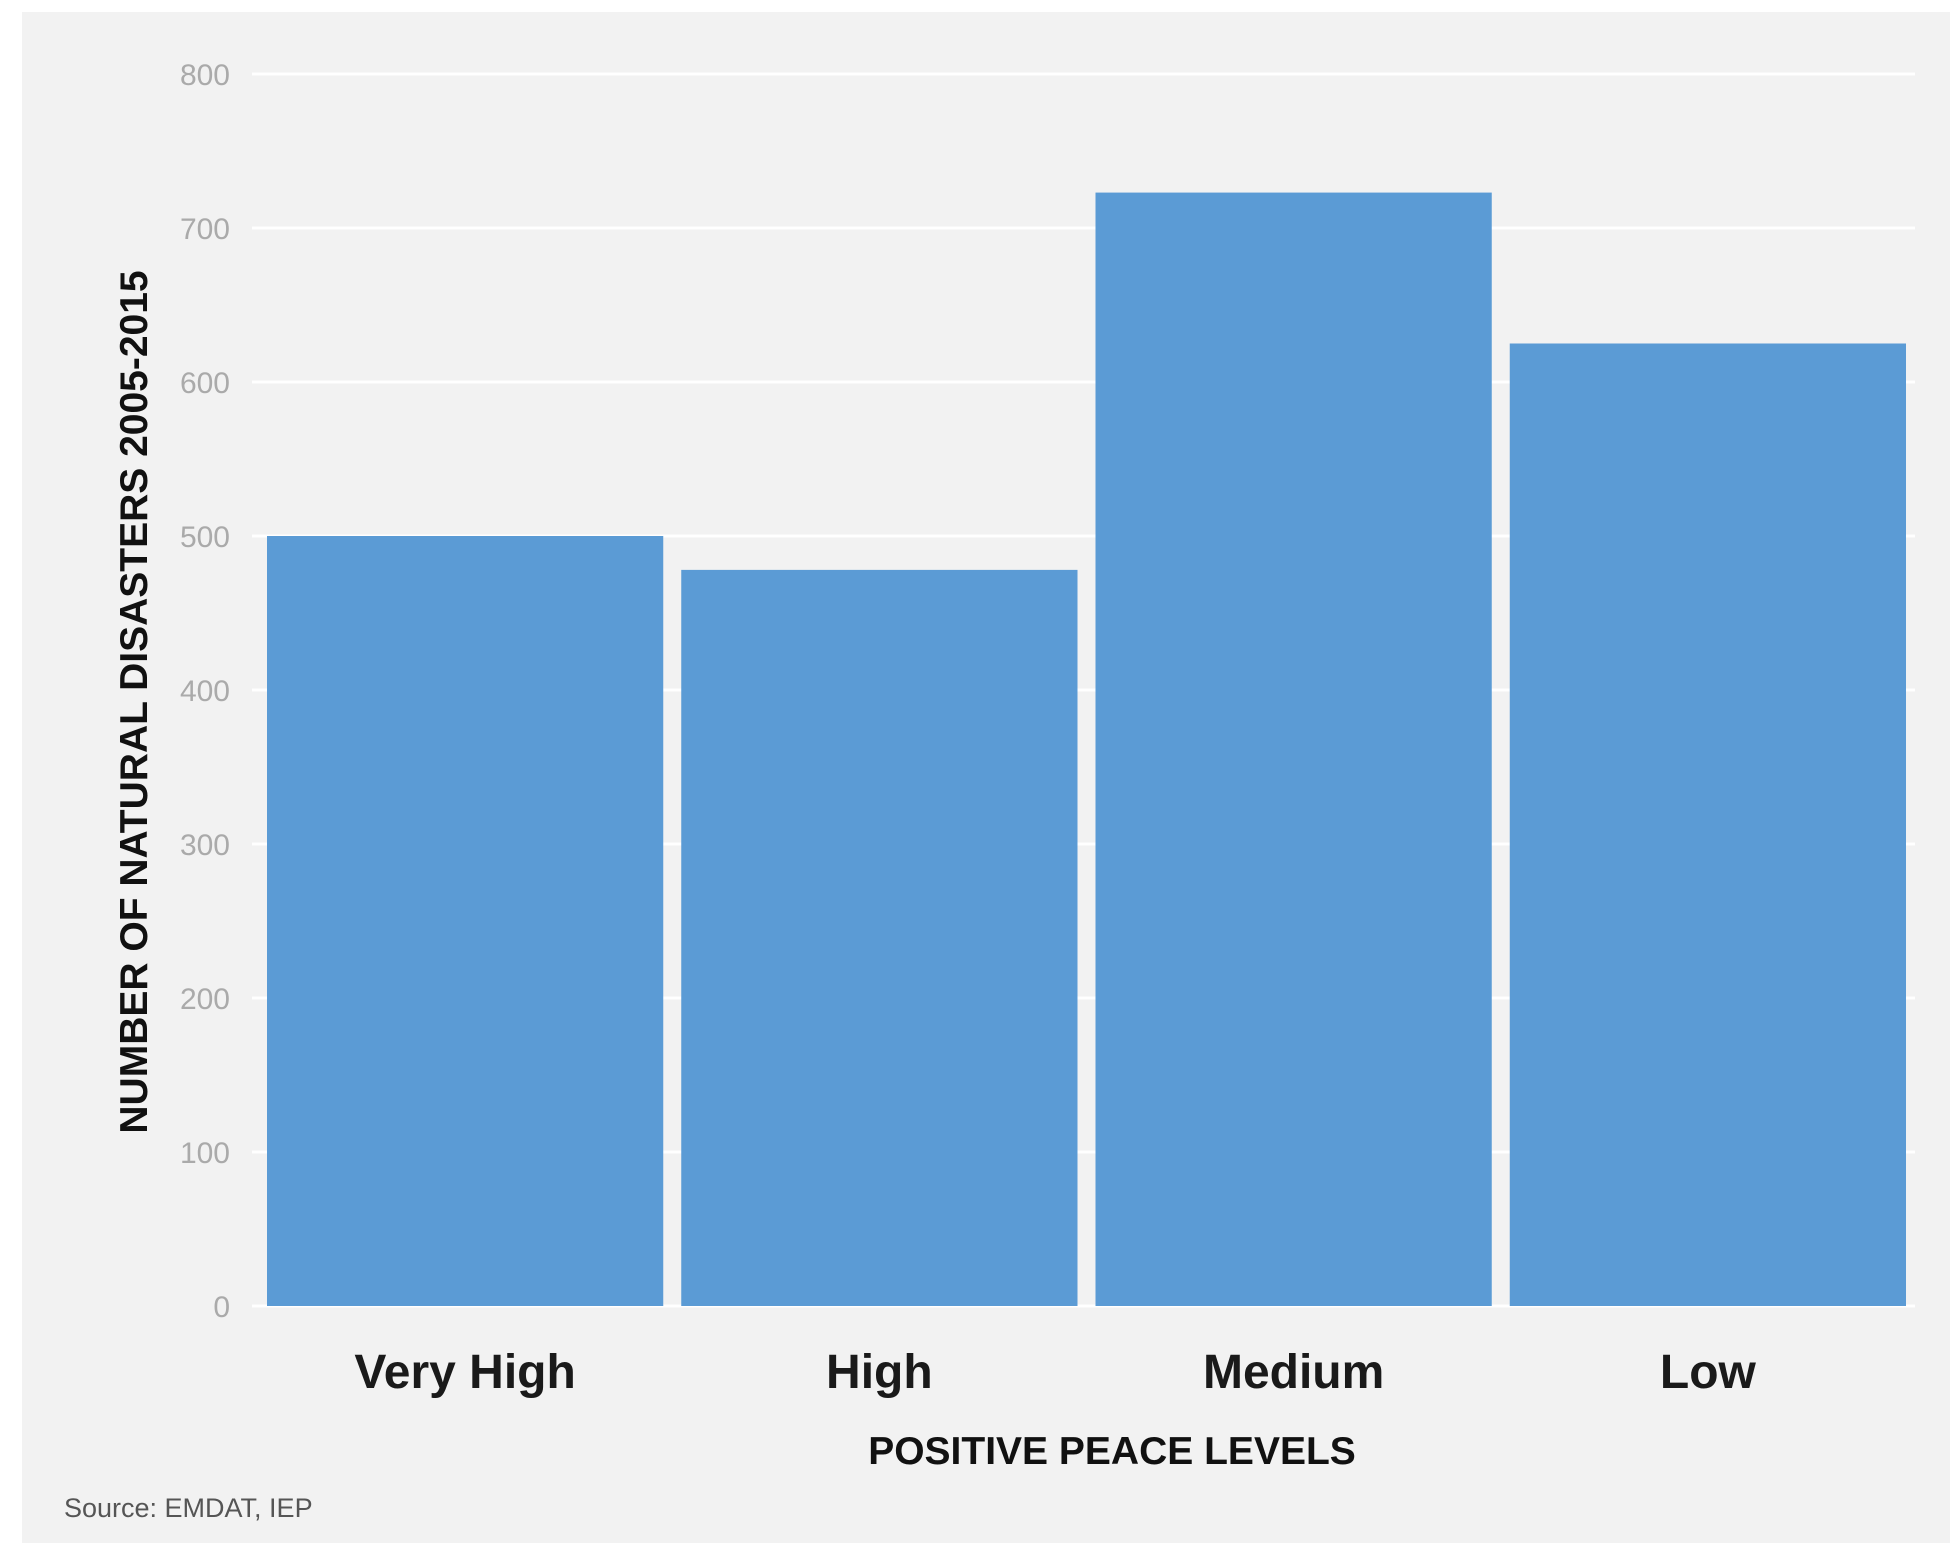 This screenshot has height=1543, width=1950. Describe the element at coordinates (205, 999) in the screenshot. I see `y-tick-label: 200` at that location.